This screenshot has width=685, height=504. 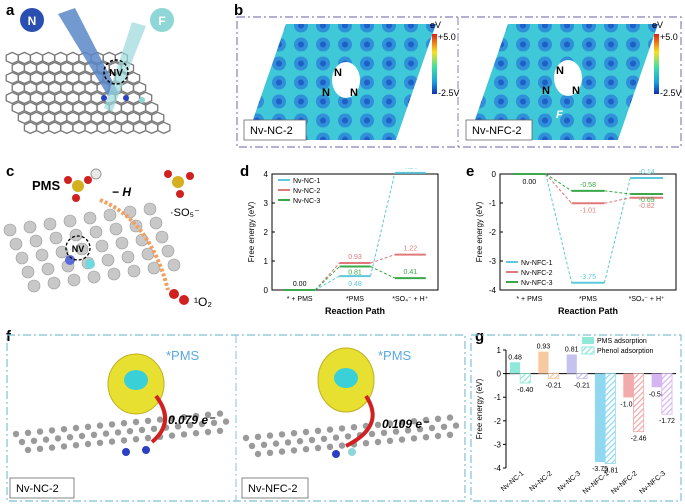 I want to click on x-category-label: Nv-NC-1, so click(x=512, y=481).